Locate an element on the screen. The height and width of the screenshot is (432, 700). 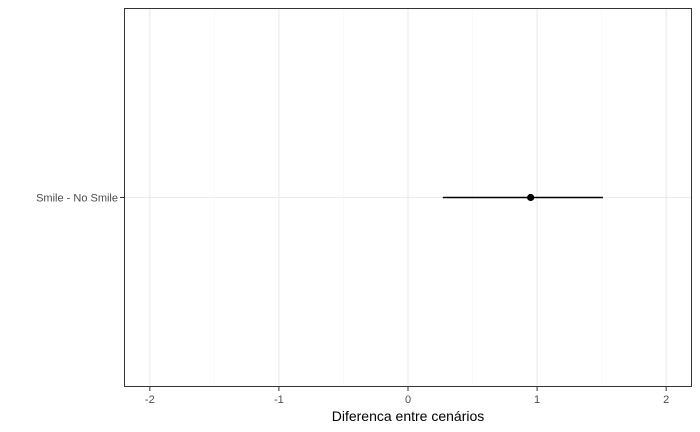
x-tick-label: 2 is located at coordinates (666, 400).